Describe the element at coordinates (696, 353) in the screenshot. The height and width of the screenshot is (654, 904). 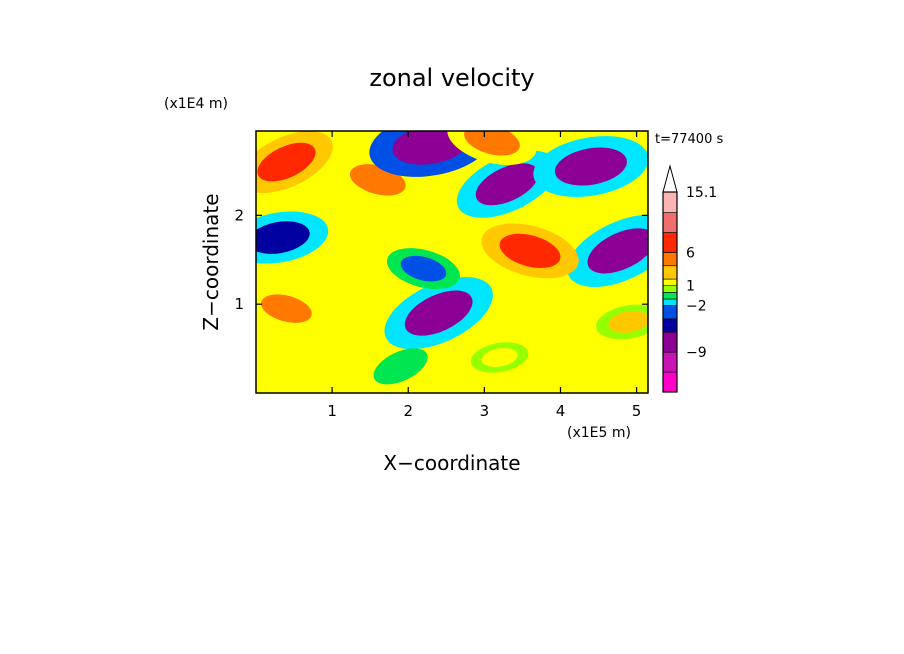
I see `colorbar-label: −9` at that location.